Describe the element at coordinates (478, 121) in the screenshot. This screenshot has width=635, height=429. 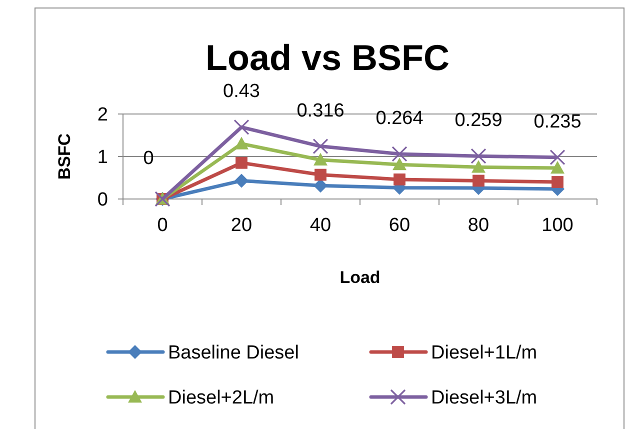
I see `annotation: 0.259` at that location.